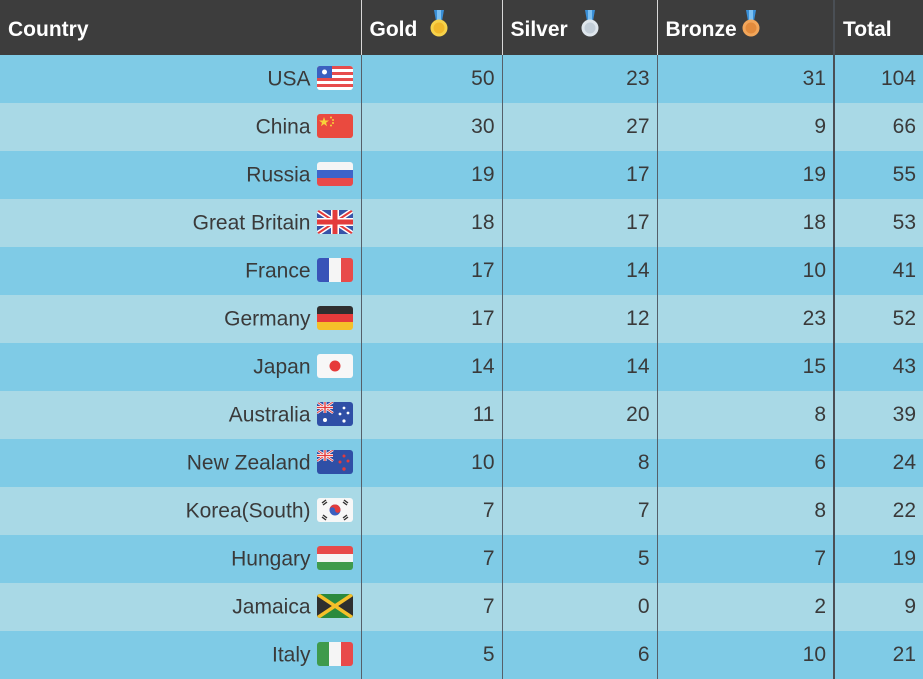 The height and width of the screenshot is (679, 923). What do you see at coordinates (180, 607) in the screenshot?
I see `country-cell: Jamaica` at bounding box center [180, 607].